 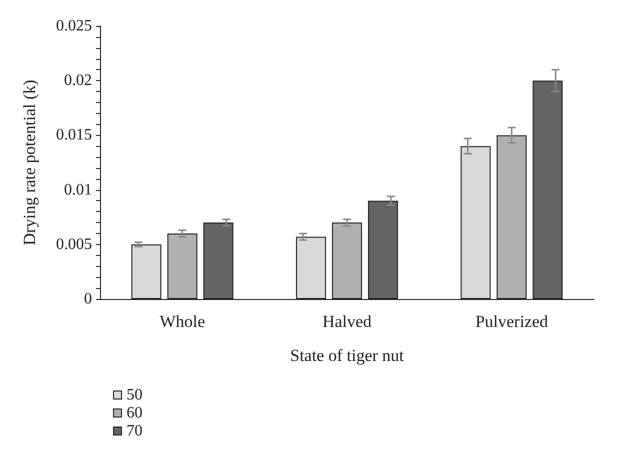 What do you see at coordinates (29, 163) in the screenshot?
I see `y-axis-title: Drying rate potential (k)` at bounding box center [29, 163].